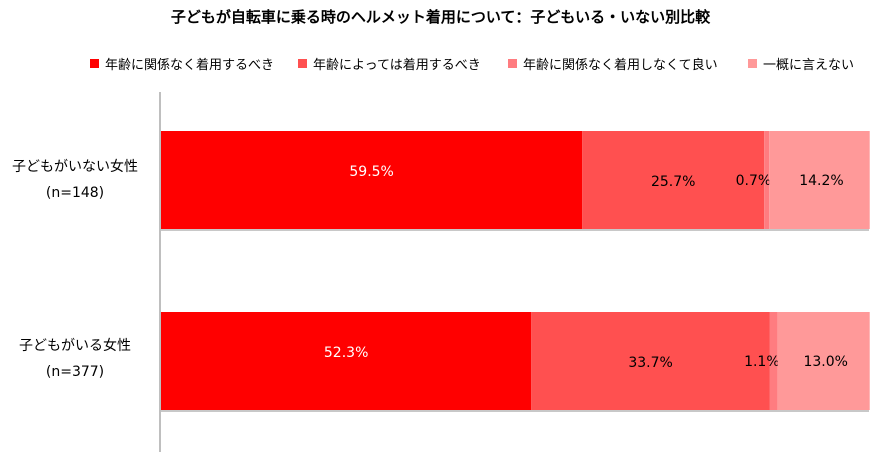  I want to click on legend-label: 年齢によっては着用するべき, so click(397, 65).